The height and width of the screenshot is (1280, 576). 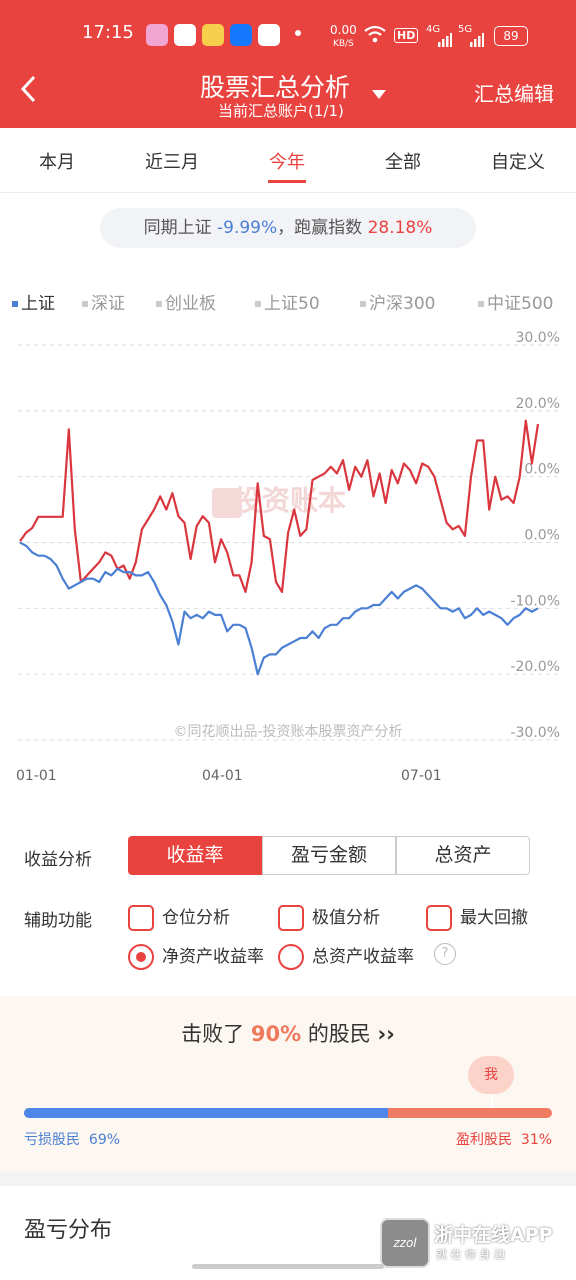 I want to click on compare-prefix: 同期上证, so click(x=177, y=228).